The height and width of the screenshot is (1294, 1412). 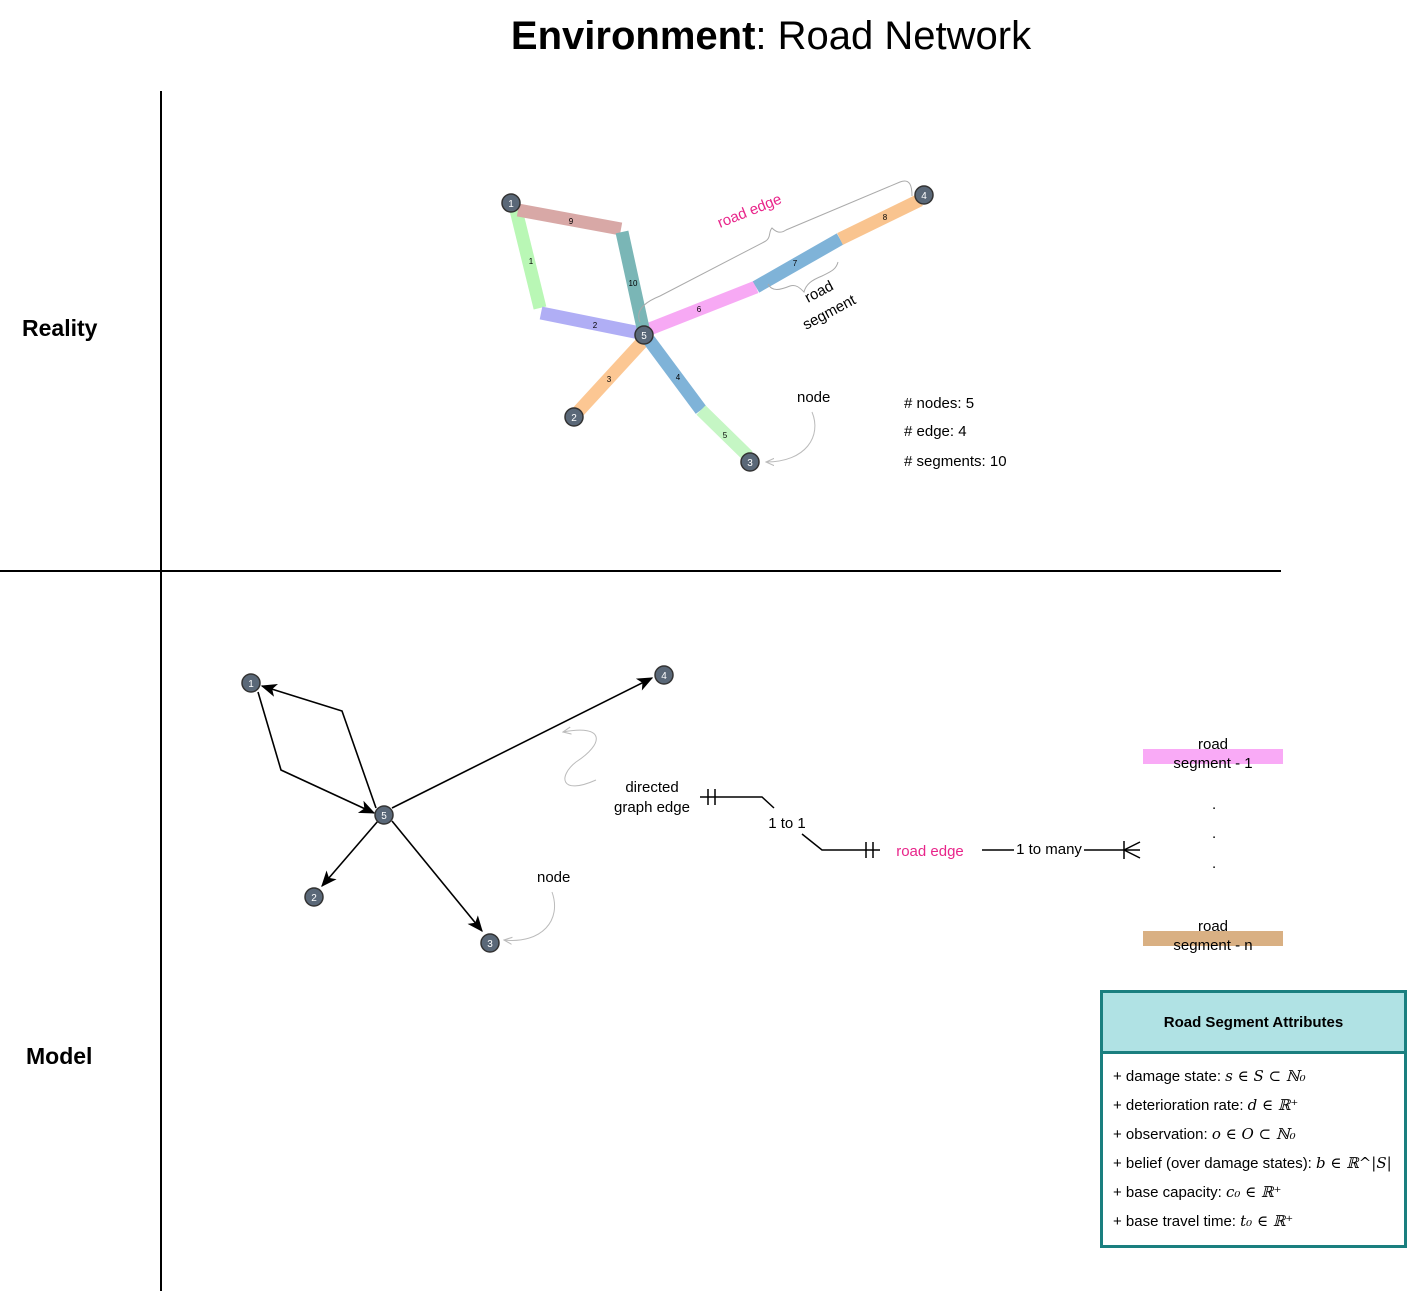 I want to click on road-segment-1-line2: segment - 1, so click(x=1213, y=763).